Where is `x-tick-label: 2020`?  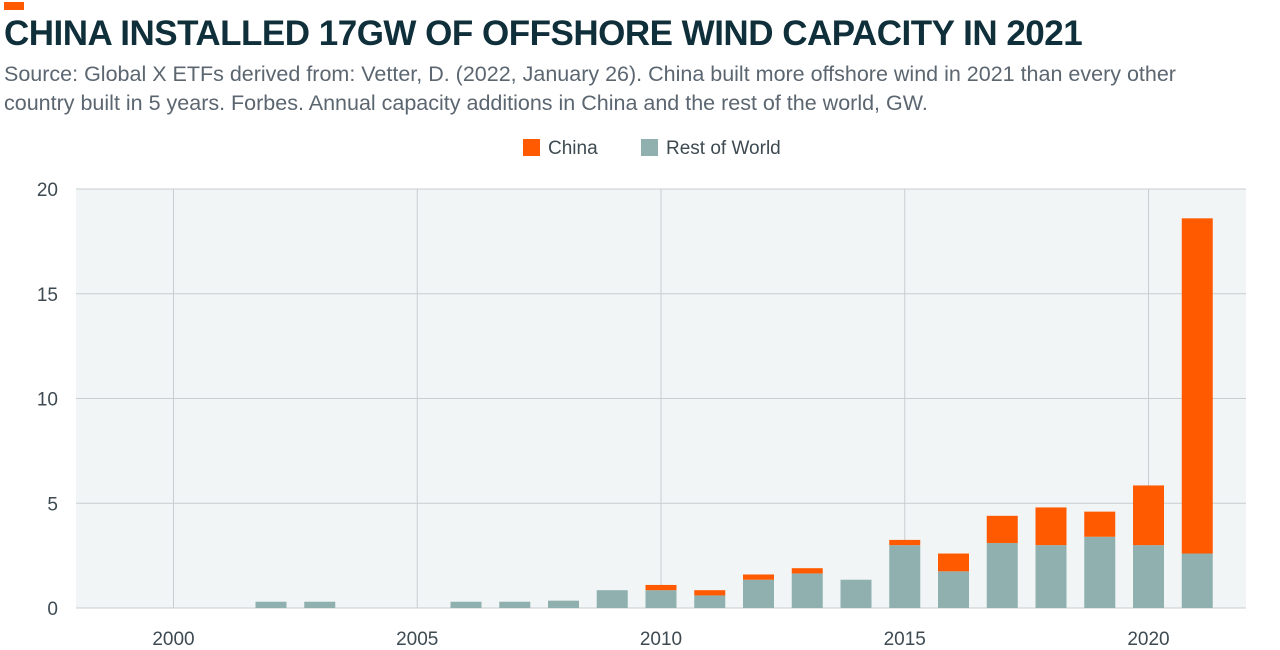 x-tick-label: 2020 is located at coordinates (1148, 639).